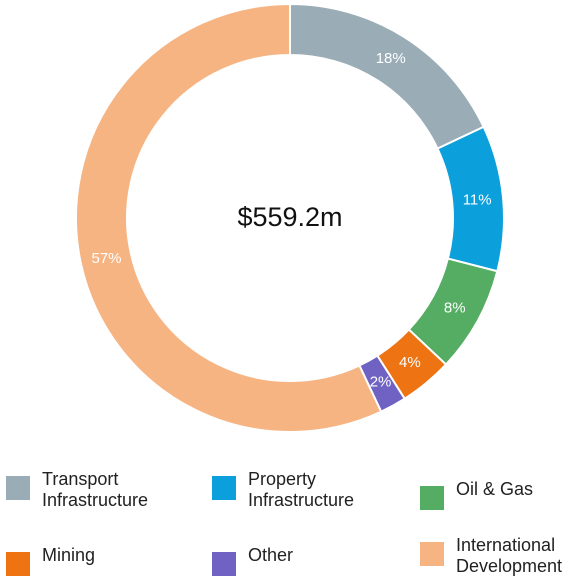  Describe the element at coordinates (95, 489) in the screenshot. I see `legend-label: Transport Infrastructure` at that location.